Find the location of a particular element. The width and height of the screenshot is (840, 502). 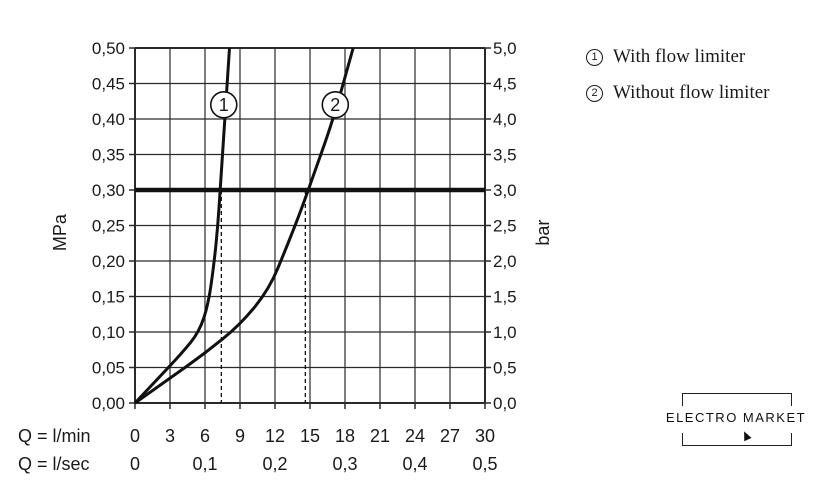

y-right-tick-label: 0,5 is located at coordinates (505, 368).